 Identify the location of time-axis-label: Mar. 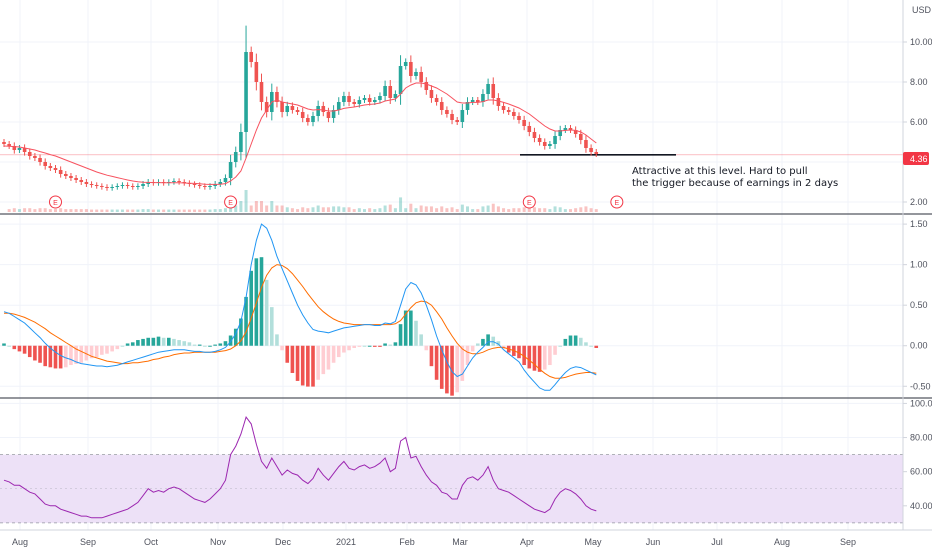
(460, 542).